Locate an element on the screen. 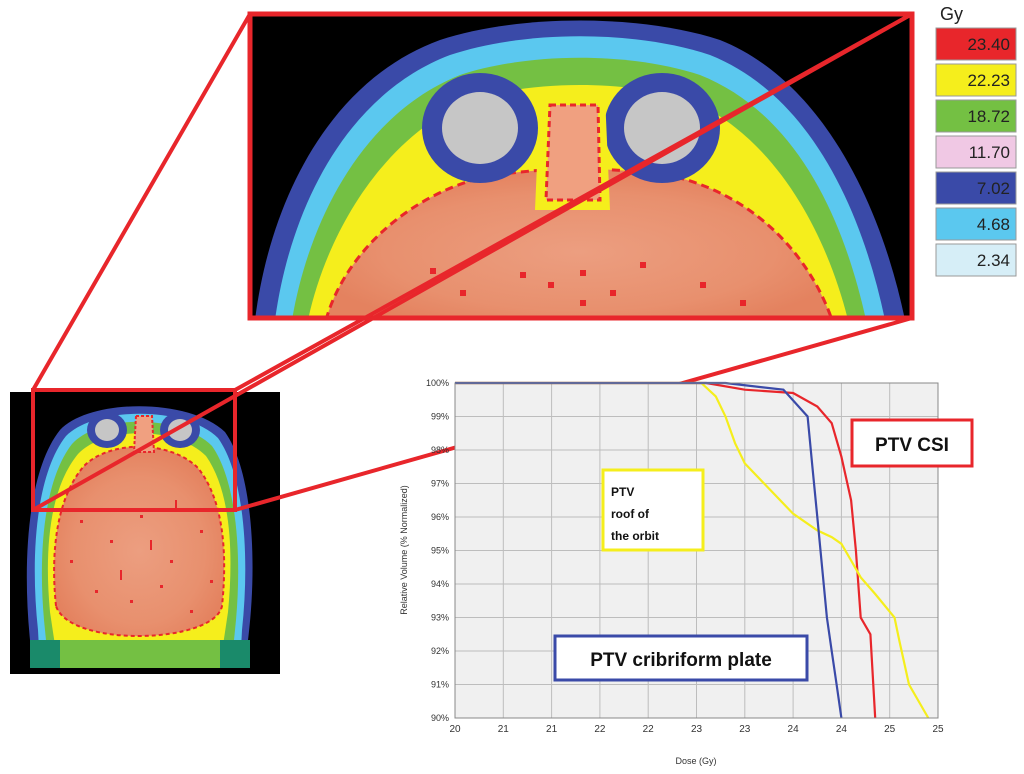 The width and height of the screenshot is (1024, 774). dose-legend: Gy 23.40 22.23 18.72 11.70 7.02 4.68 2.34 is located at coordinates (976, 140).